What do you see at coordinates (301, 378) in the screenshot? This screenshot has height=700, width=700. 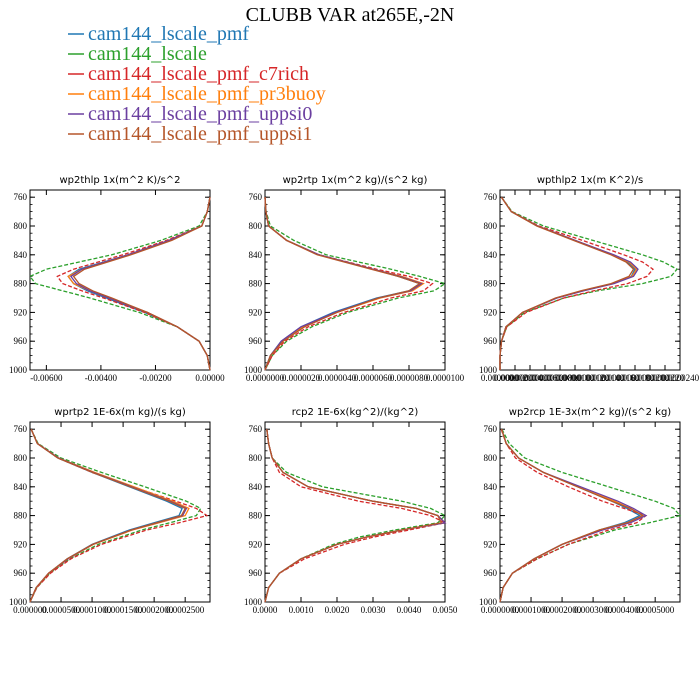 I see `x-tick-label: 0.0000020` at bounding box center [301, 378].